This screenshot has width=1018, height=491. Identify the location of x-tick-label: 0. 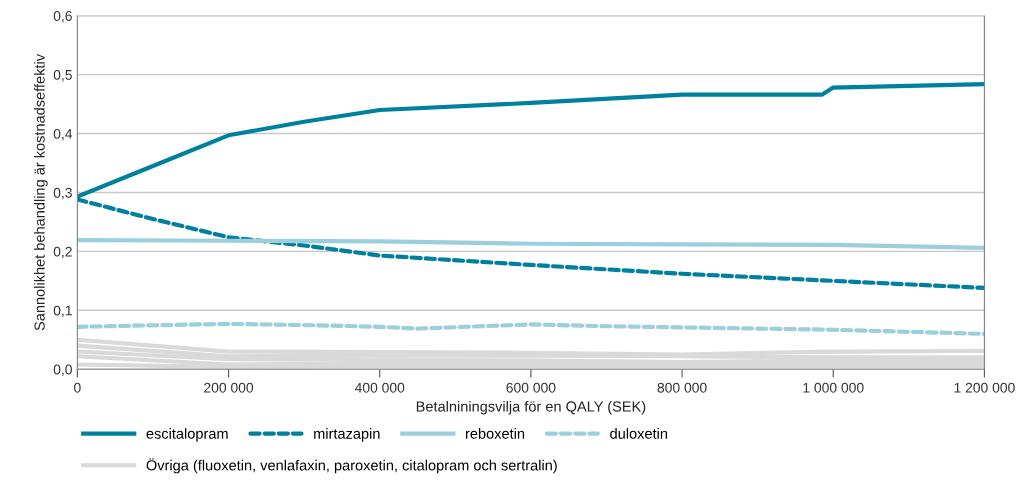
(77, 387).